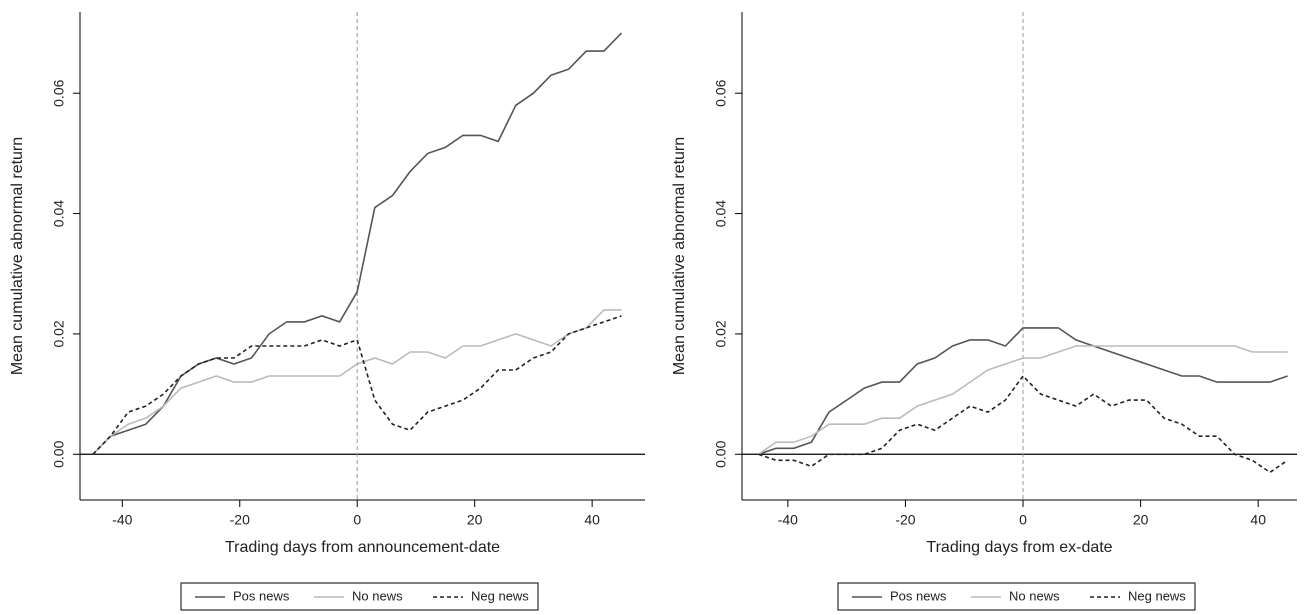 The width and height of the screenshot is (1312, 615). I want to click on x-axis-title: Trading days from ex-date, so click(1019, 547).